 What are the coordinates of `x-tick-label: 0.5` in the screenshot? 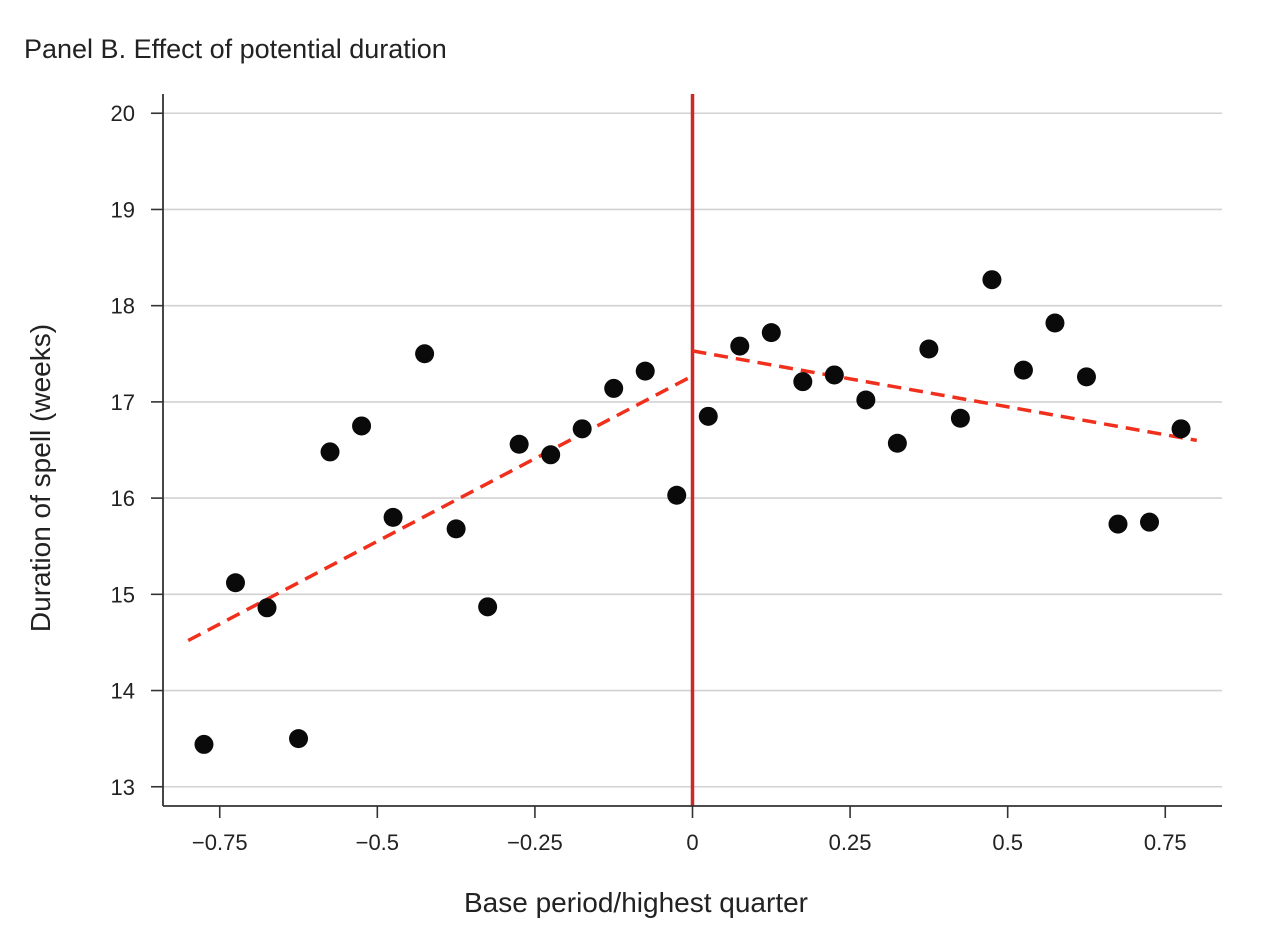 It's located at (1007, 842).